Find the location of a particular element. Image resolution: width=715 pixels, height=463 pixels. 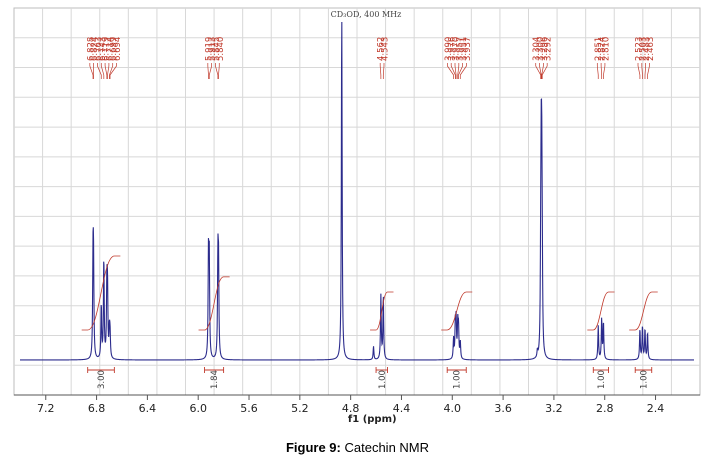

peak-label: 3.304 is located at coordinates (537, 49).